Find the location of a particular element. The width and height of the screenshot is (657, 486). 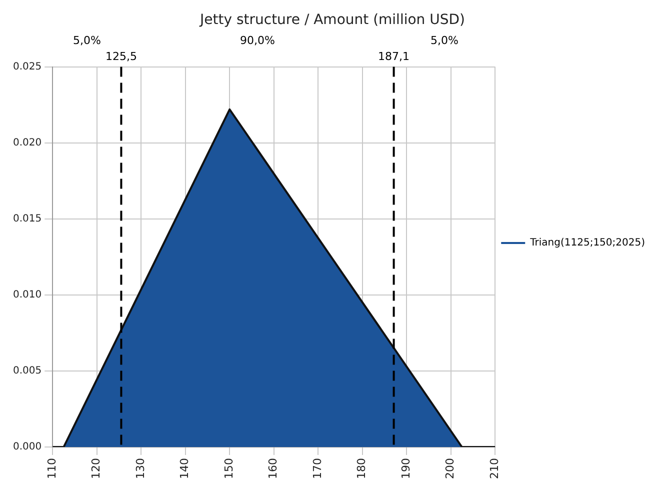

x-tick-label: 210 is located at coordinates (494, 469).